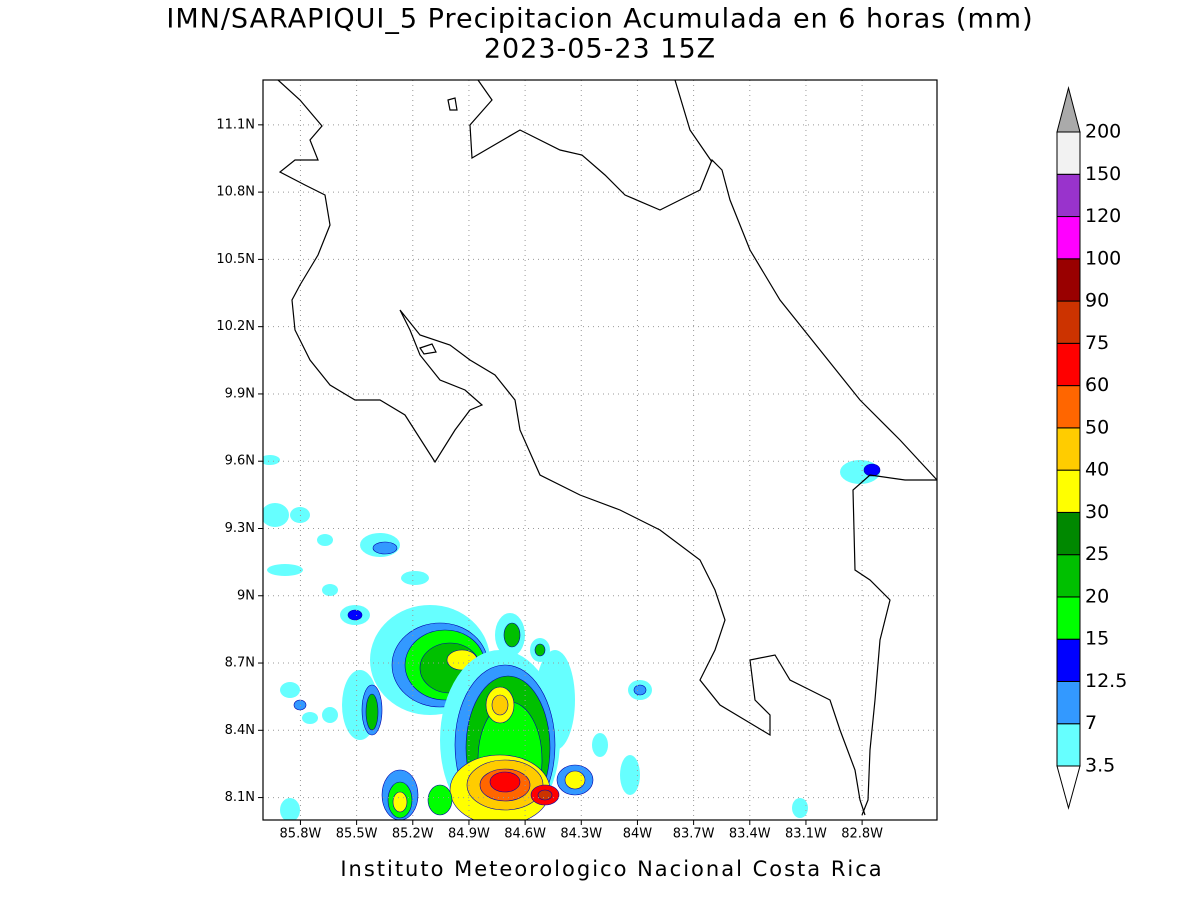  What do you see at coordinates (1097, 554) in the screenshot?
I see `colorbar-label: 25` at bounding box center [1097, 554].